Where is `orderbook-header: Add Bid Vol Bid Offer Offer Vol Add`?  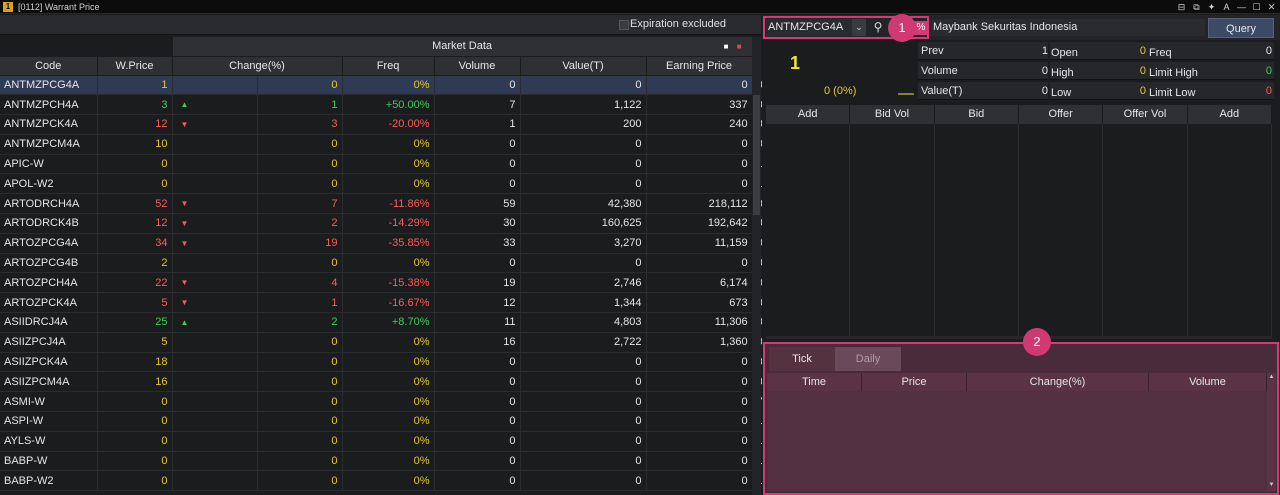 orderbook-header: Add Bid Vol Bid Offer Offer Vol Add is located at coordinates (1019, 114).